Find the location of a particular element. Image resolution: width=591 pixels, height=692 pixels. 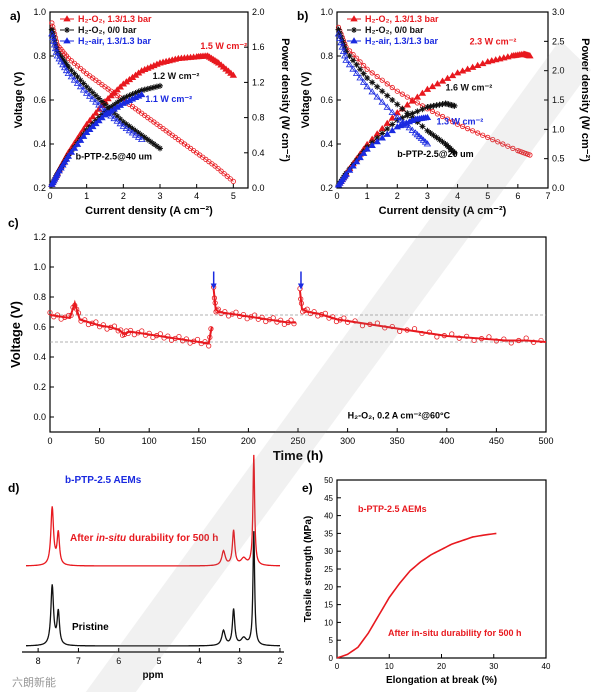

y-axis-label-a: Voltage (V) is located at coordinates (19, 99).